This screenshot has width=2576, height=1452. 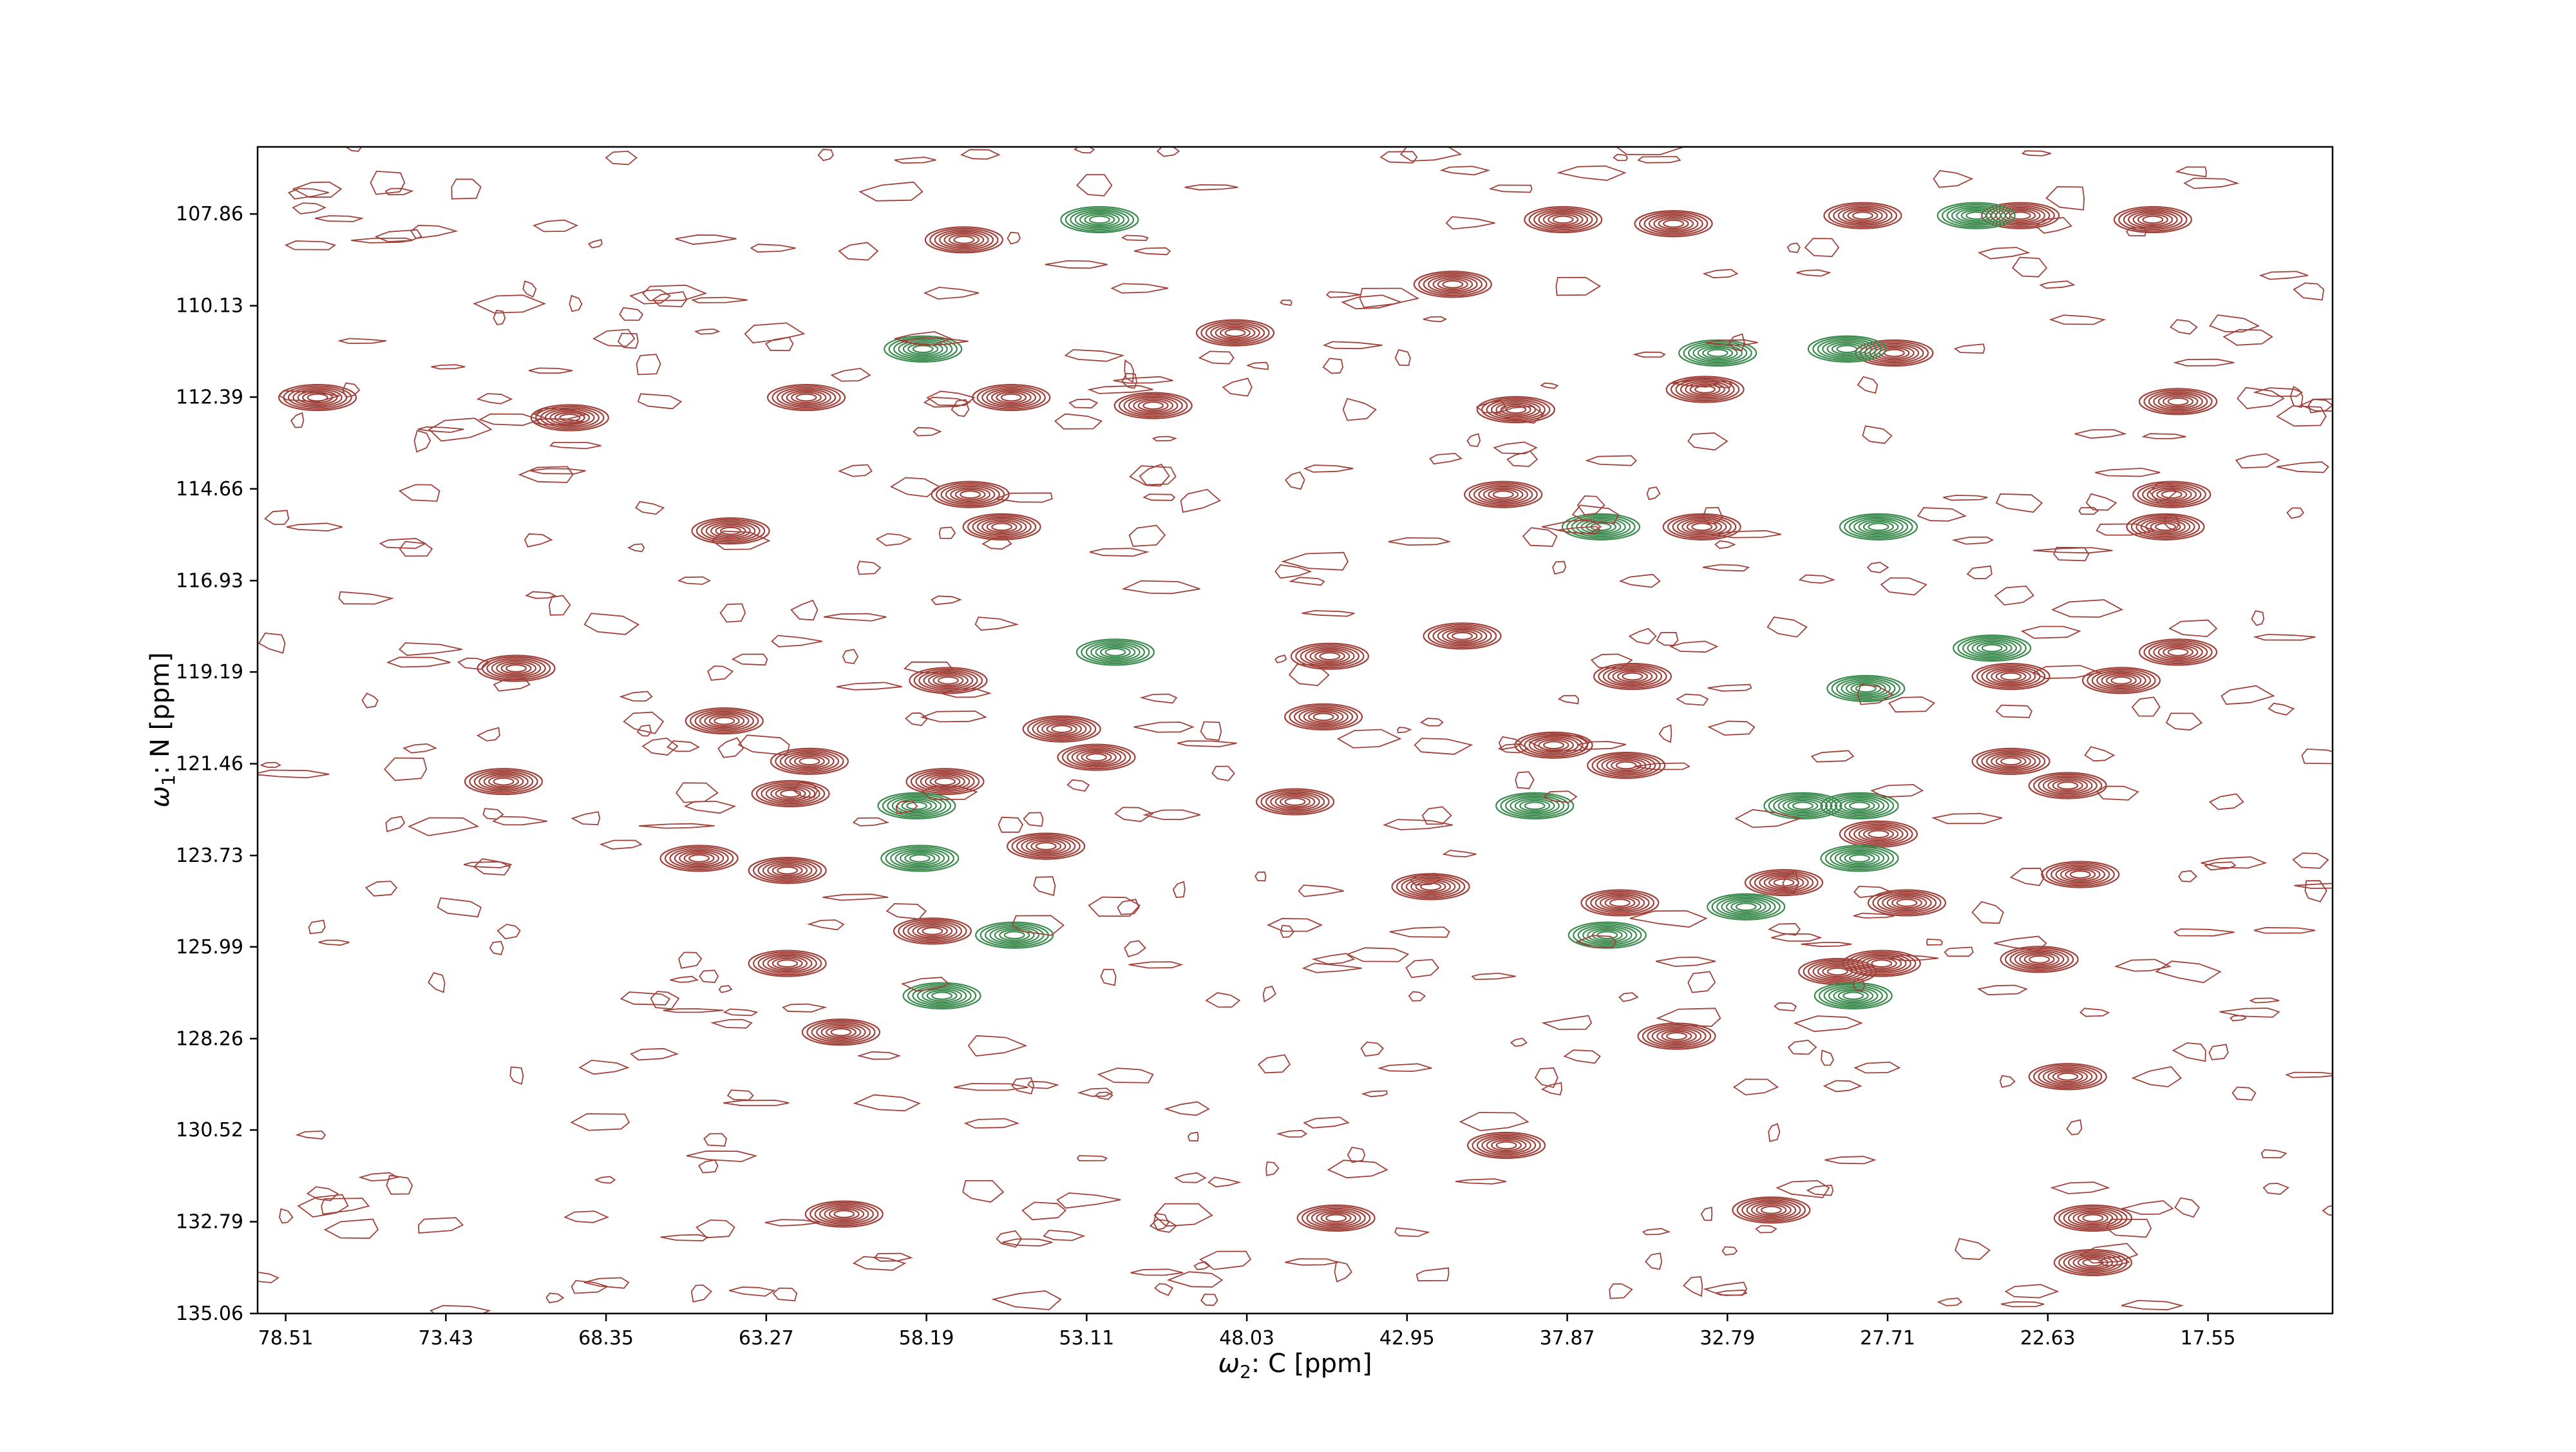 What do you see at coordinates (209, 672) in the screenshot?
I see `y-tick-label: 119.19` at bounding box center [209, 672].